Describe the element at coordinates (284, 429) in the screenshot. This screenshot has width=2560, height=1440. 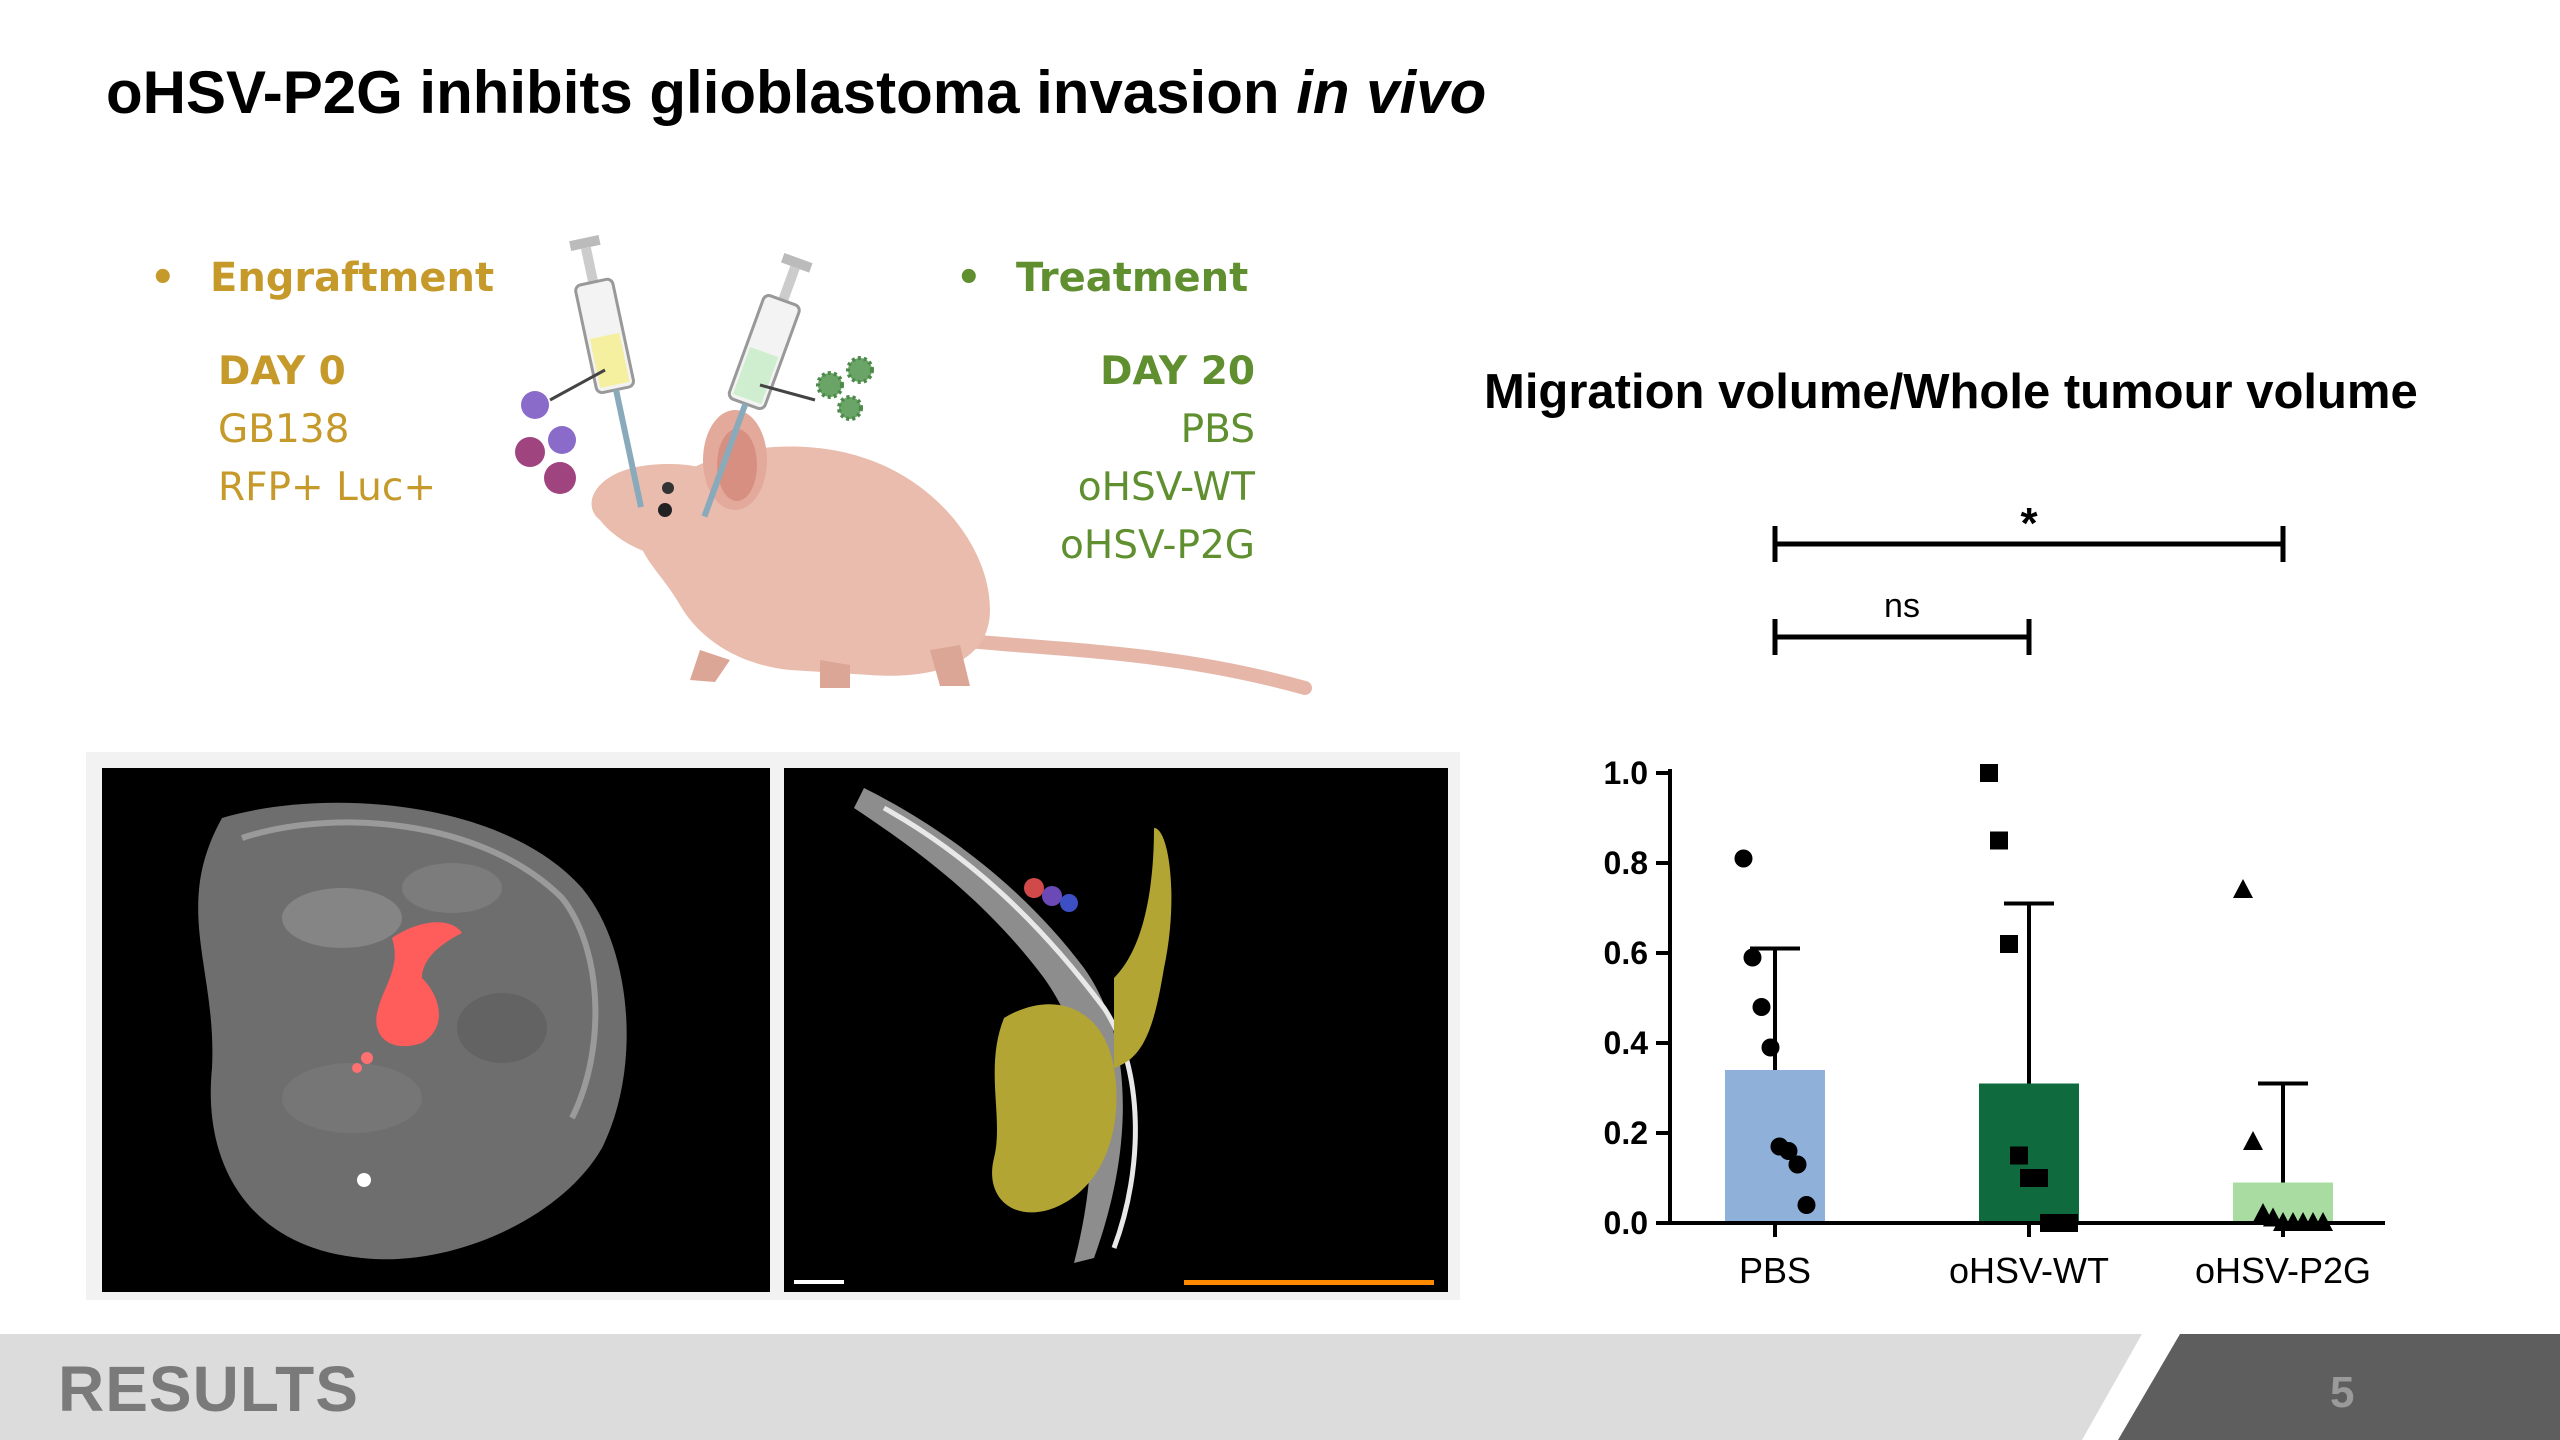
I see `engraftment-cell-line: GB138` at that location.